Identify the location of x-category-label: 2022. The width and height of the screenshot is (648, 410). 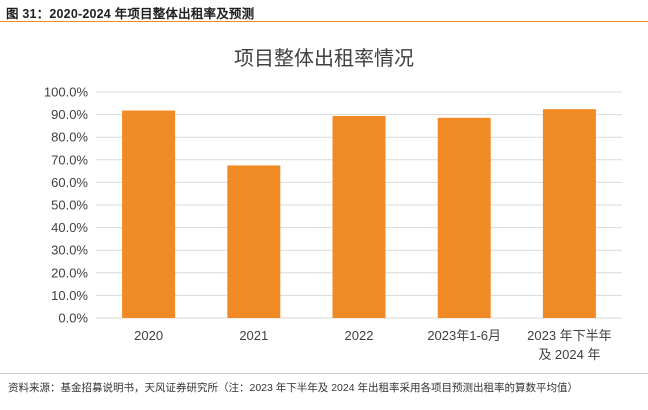
(359, 335).